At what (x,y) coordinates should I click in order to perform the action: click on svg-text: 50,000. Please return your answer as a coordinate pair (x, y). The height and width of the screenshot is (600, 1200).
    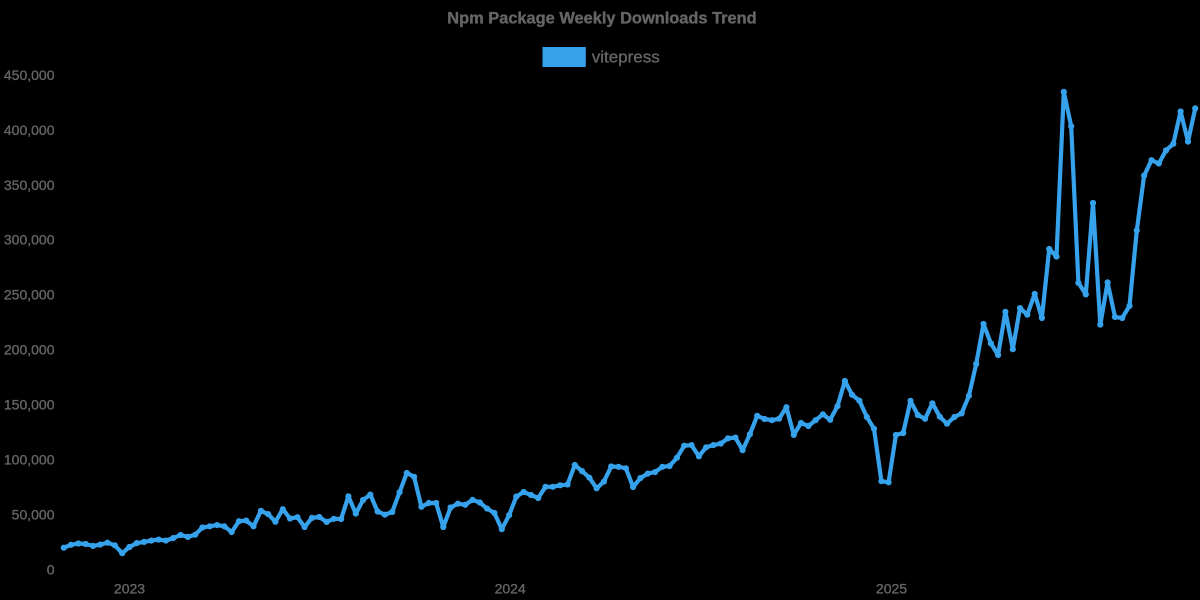
    Looking at the image, I should click on (33, 515).